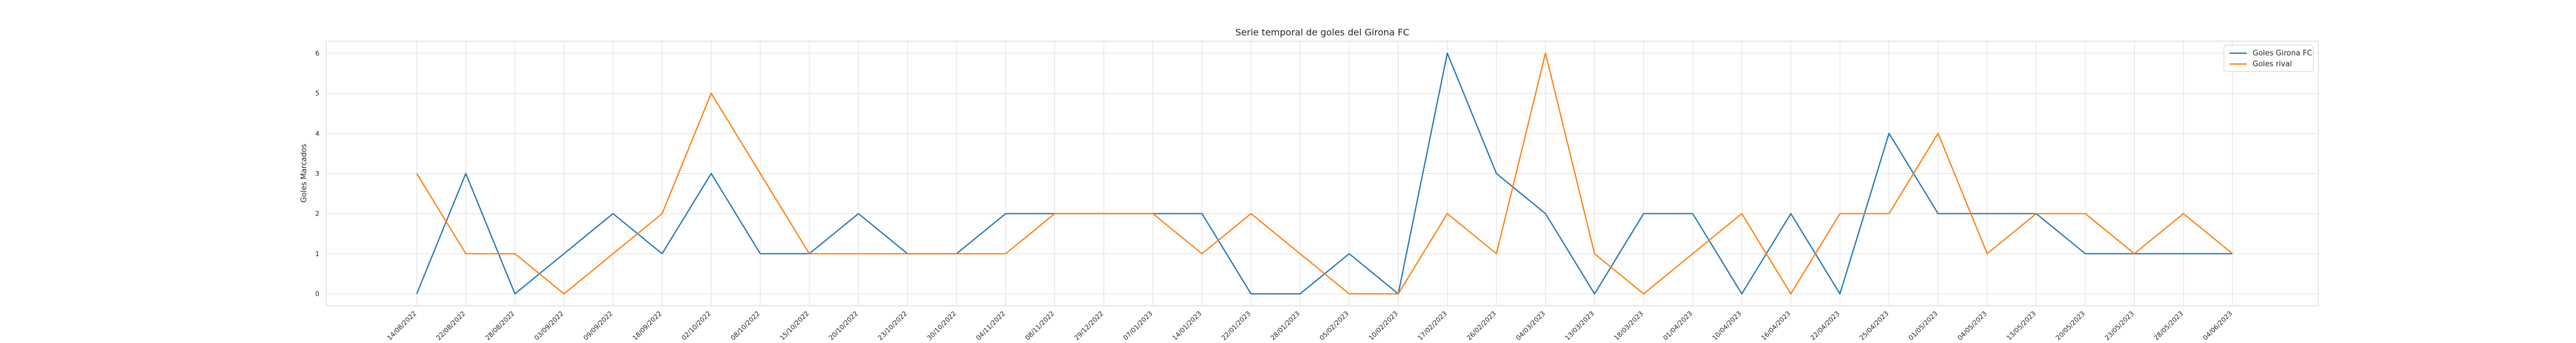 This screenshot has height=343, width=2576. I want to click on chart-title: Serie temporal de goles del Girona FC, so click(1322, 32).